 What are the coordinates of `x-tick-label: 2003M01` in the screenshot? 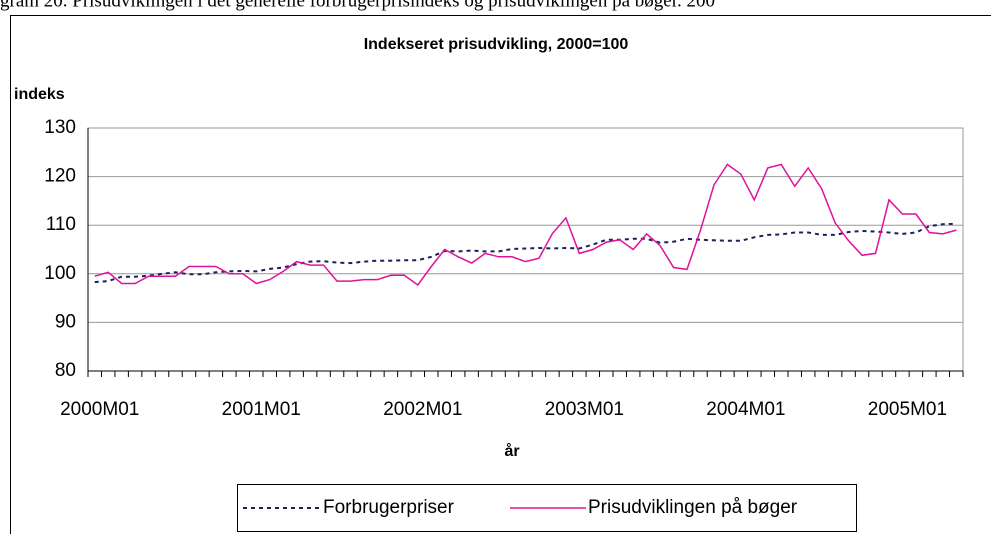 It's located at (584, 409).